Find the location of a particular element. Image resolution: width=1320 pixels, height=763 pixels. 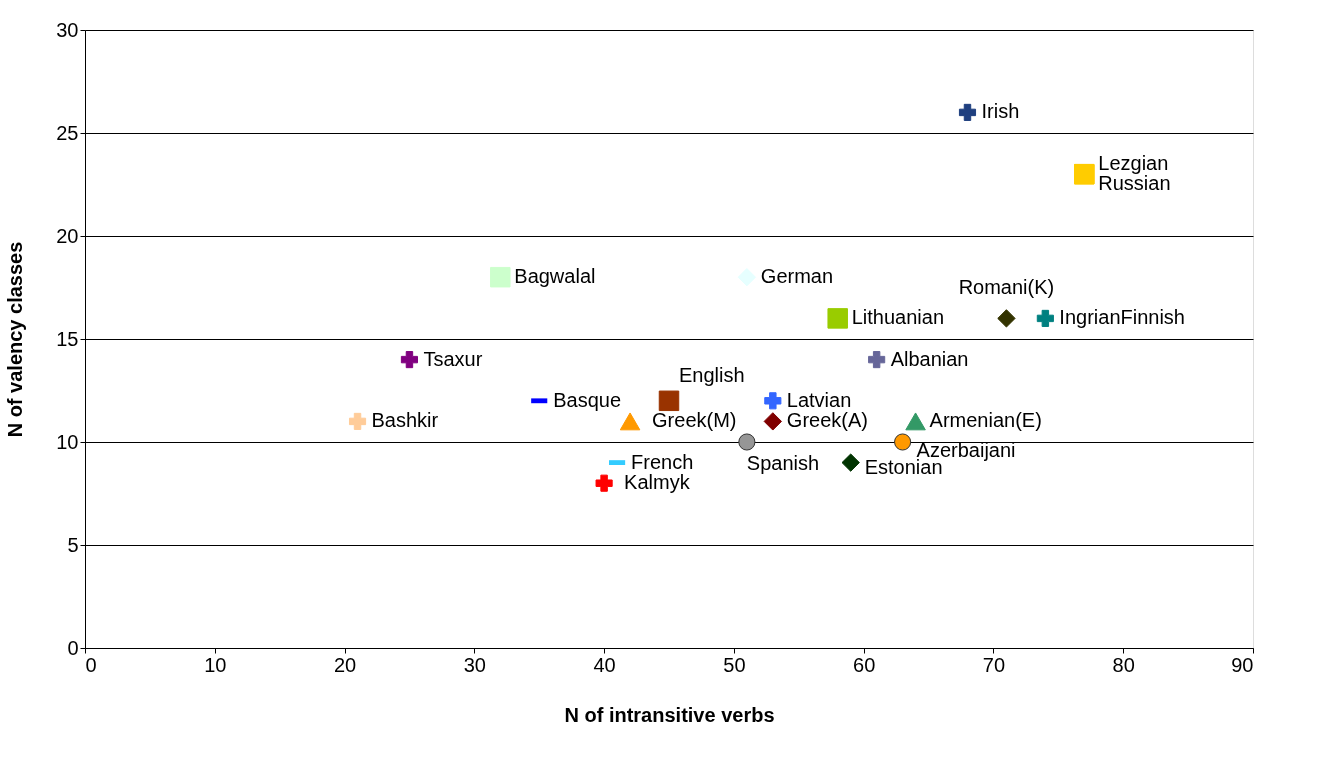

series-label: Tsaxur is located at coordinates (453, 358).